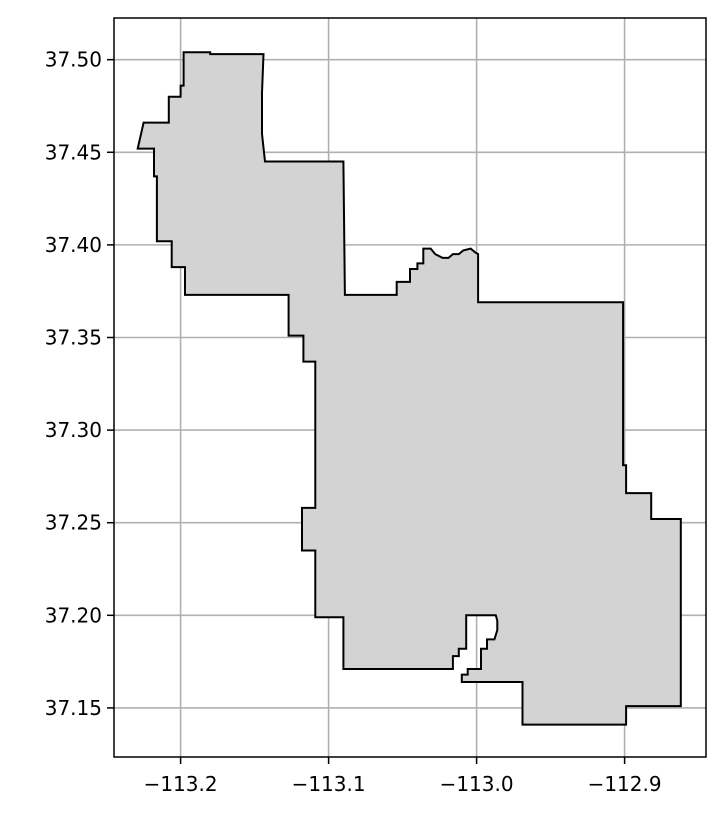 This screenshot has height=822, width=724. What do you see at coordinates (181, 784) in the screenshot?
I see `x-tick-label: −113.2` at bounding box center [181, 784].